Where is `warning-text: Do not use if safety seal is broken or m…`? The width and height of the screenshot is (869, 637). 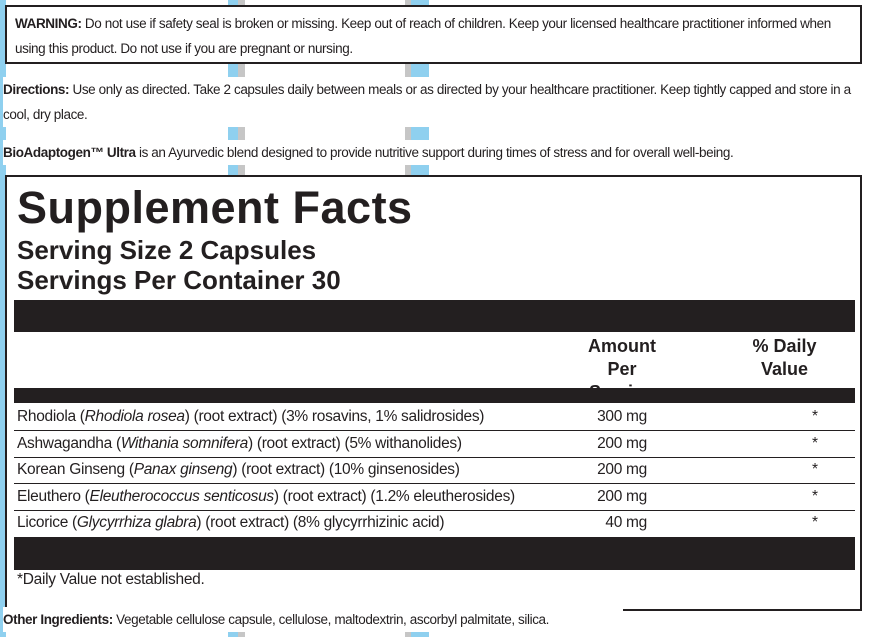 warning-text: Do not use if safety seal is broken or m… is located at coordinates (423, 36).